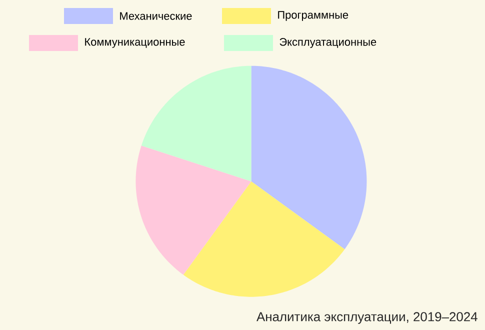 The height and width of the screenshot is (330, 485). What do you see at coordinates (156, 16) in the screenshot?
I see `legend-label: Механические` at bounding box center [156, 16].